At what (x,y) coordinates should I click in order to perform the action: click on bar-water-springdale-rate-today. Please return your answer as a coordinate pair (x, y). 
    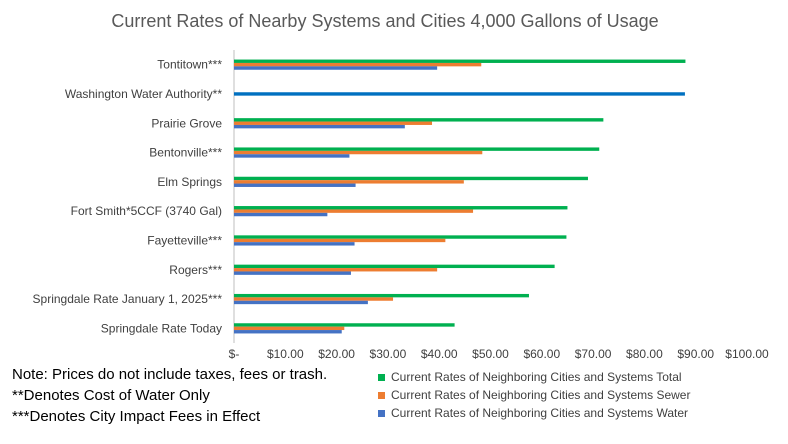
    Looking at the image, I should click on (288, 332).